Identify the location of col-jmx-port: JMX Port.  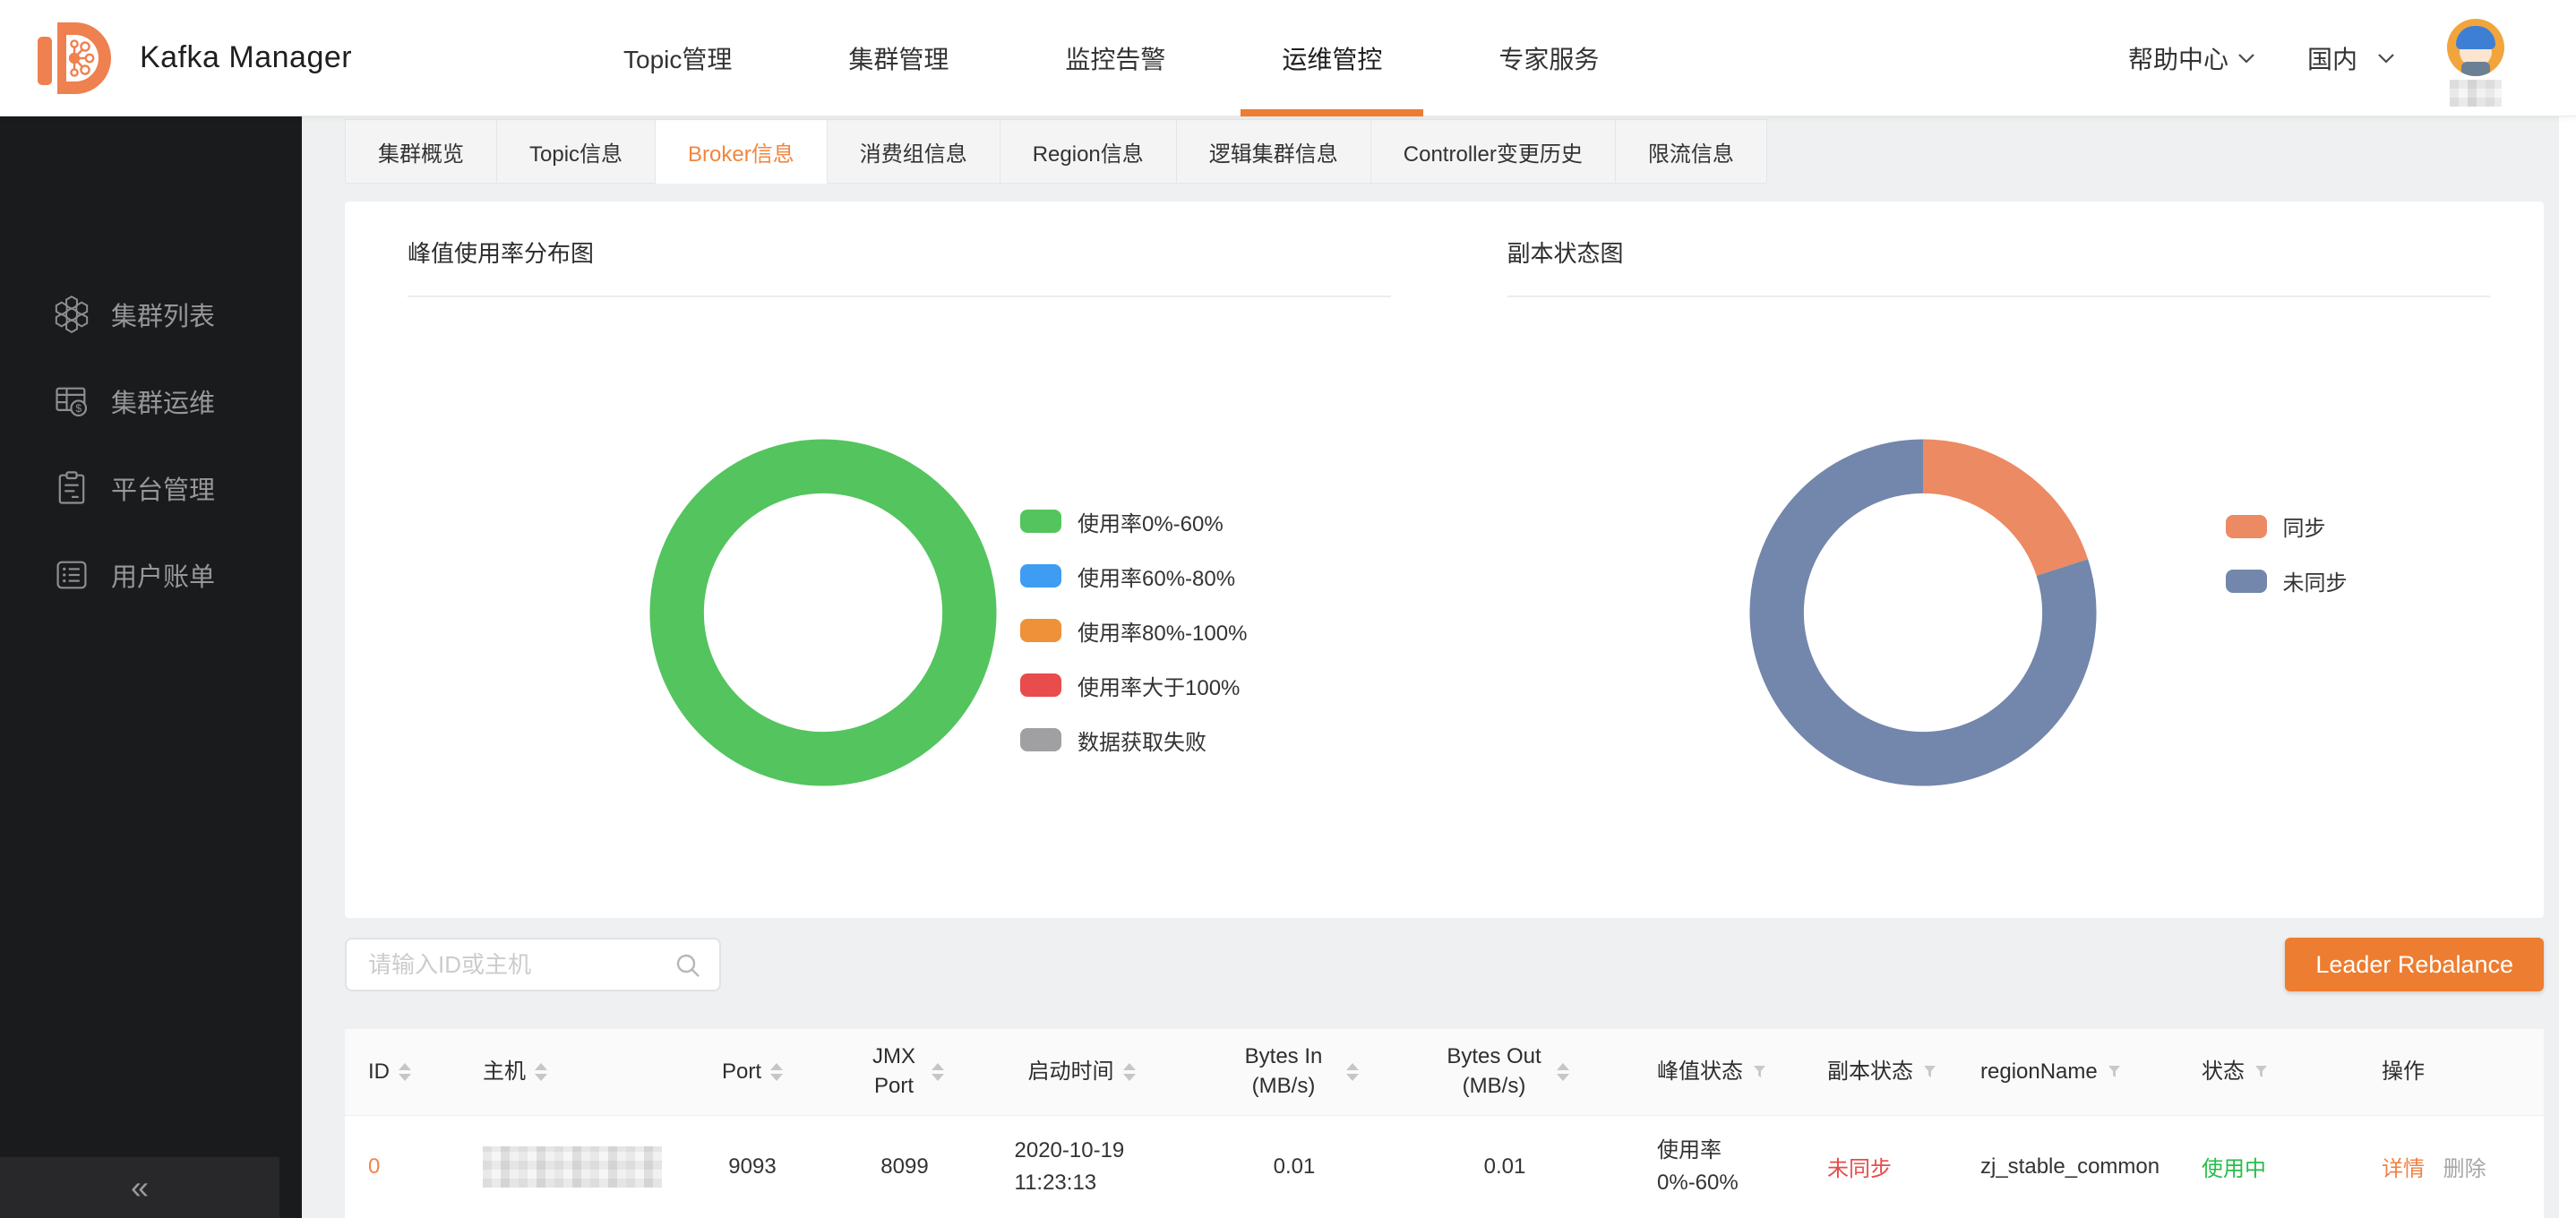
(893, 1071).